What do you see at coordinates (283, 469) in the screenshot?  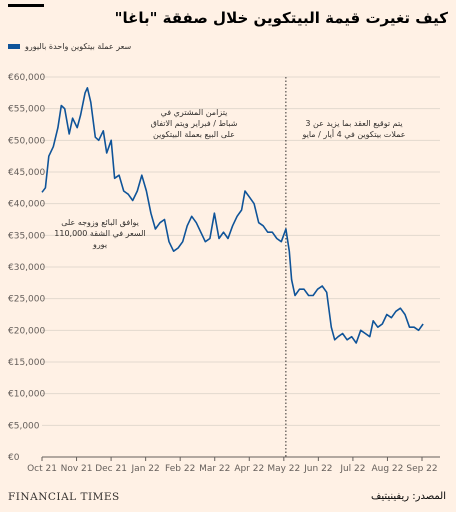 I see `x-tick-label: May 22` at bounding box center [283, 469].